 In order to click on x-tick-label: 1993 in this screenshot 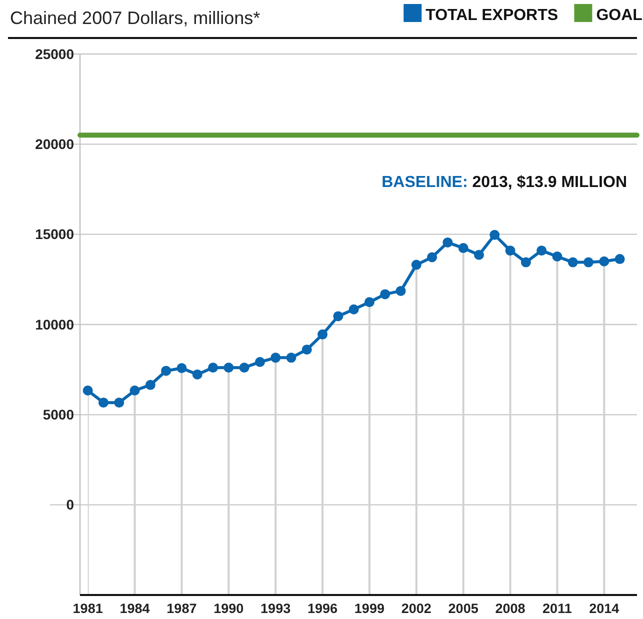, I will do `click(276, 608)`.